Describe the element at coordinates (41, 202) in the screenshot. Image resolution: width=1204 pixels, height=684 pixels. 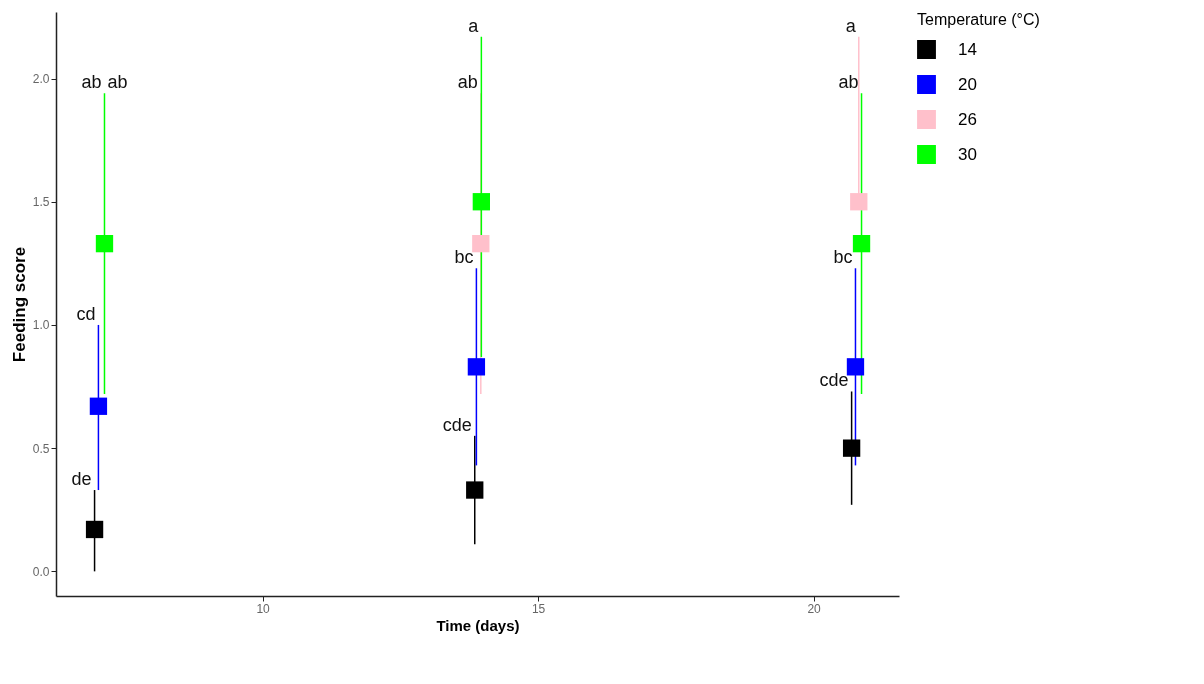
I see `y-tick-label: 1.5` at that location.